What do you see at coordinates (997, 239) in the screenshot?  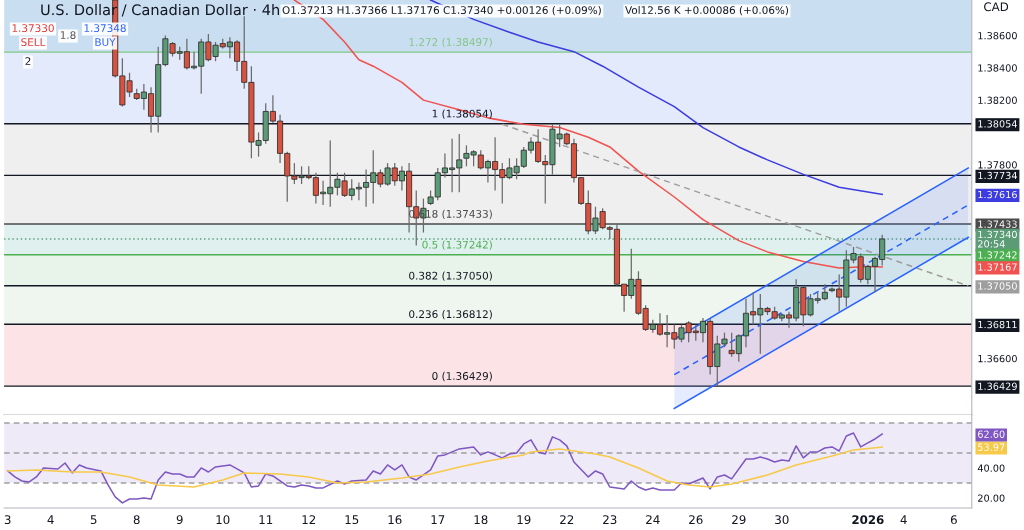 I see `y-tick-label: 1.37340 20:54` at bounding box center [997, 239].